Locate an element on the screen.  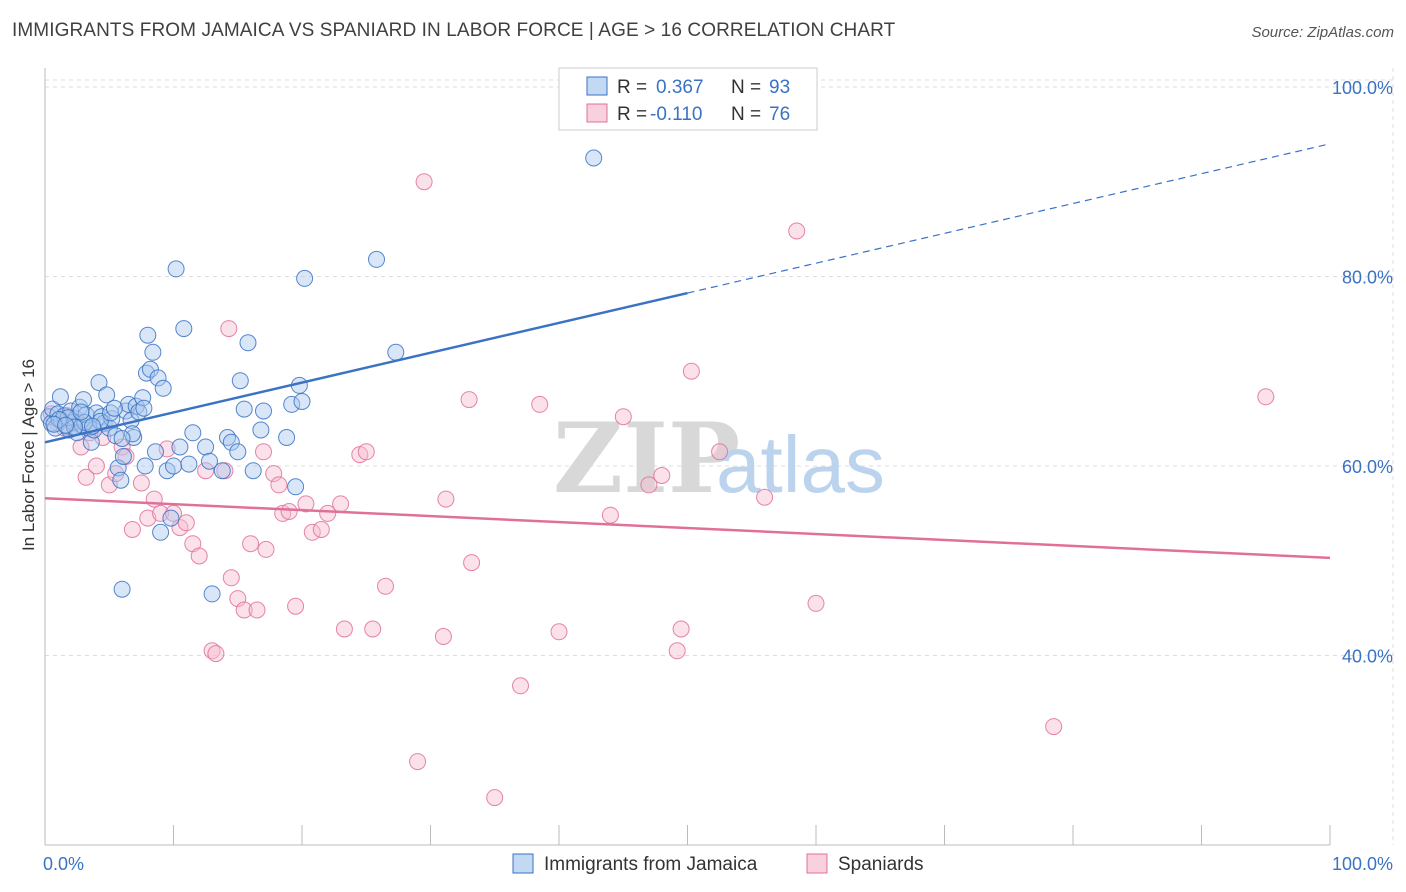
watermark-zip: ZIP is located at coordinates (646, 458).